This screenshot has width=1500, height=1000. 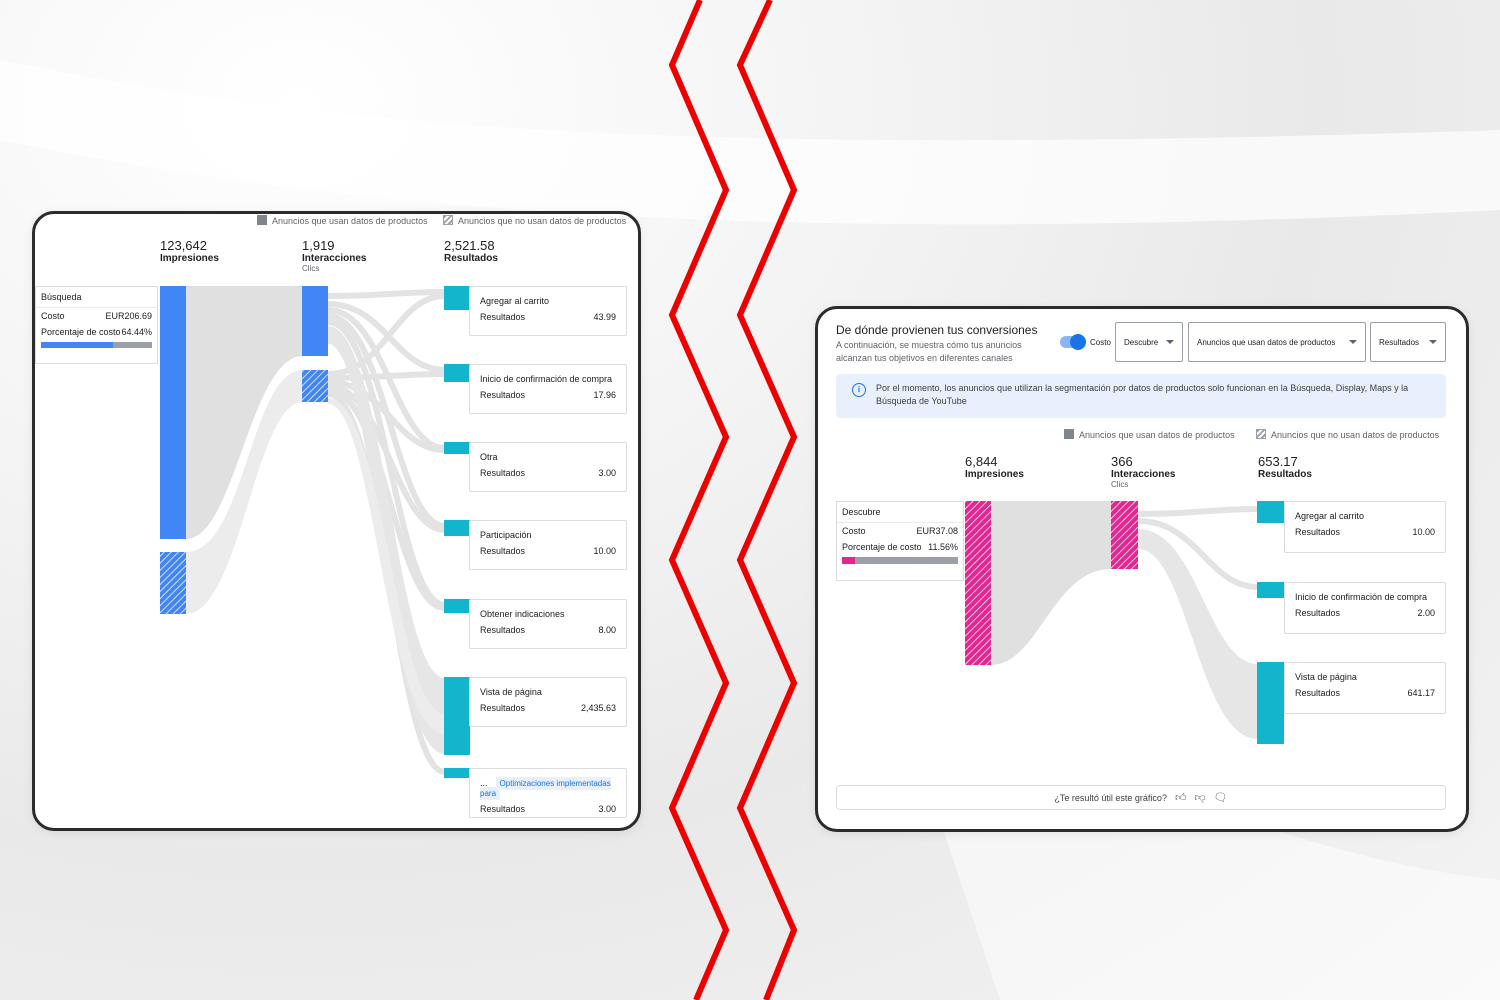 What do you see at coordinates (1277, 342) in the screenshot?
I see `product-data-dropdown: Anuncios que usan datos de productos` at bounding box center [1277, 342].